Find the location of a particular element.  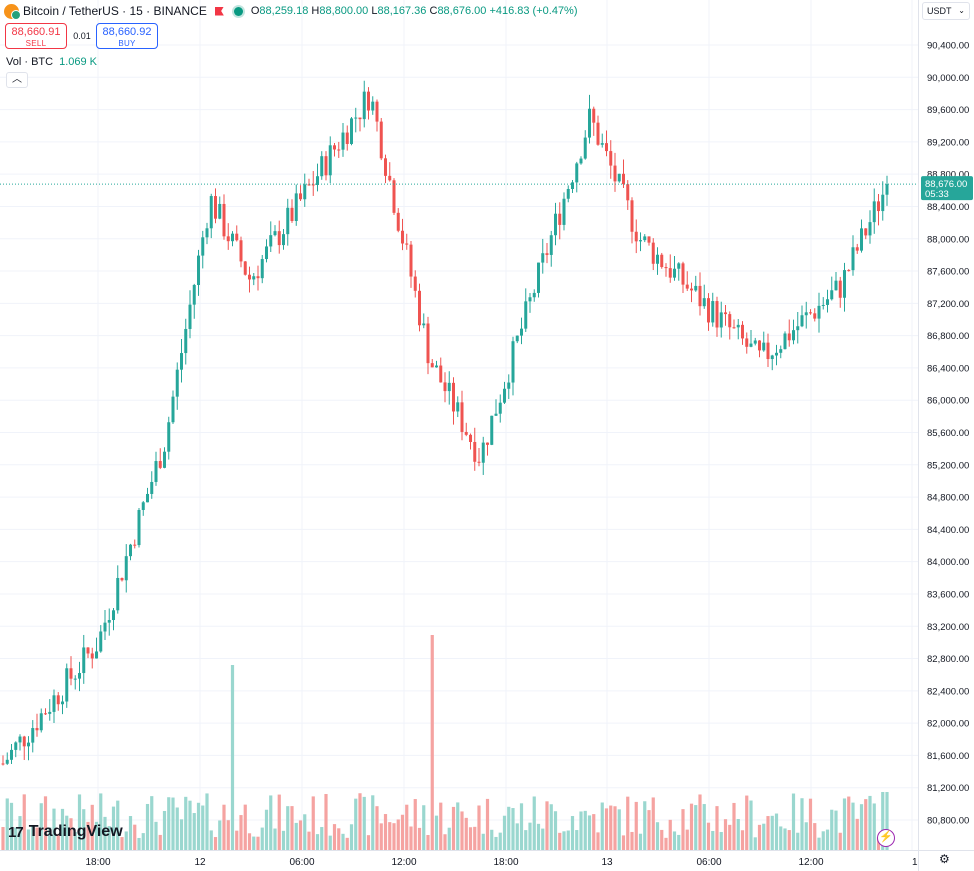

collapse-chevron-icon: ︿ is located at coordinates (17, 80).